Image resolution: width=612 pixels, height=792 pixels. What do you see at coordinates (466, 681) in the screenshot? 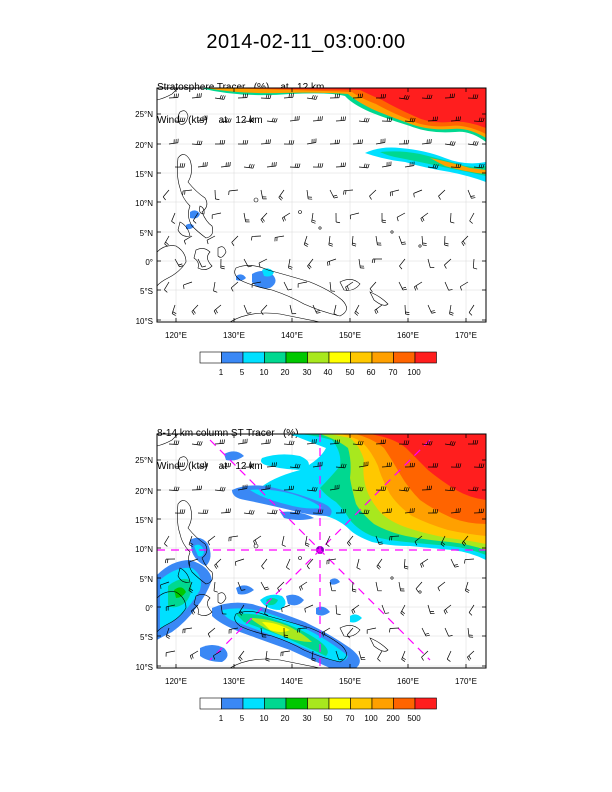
I see `panel-2-lon-label: 170°E` at bounding box center [466, 681].